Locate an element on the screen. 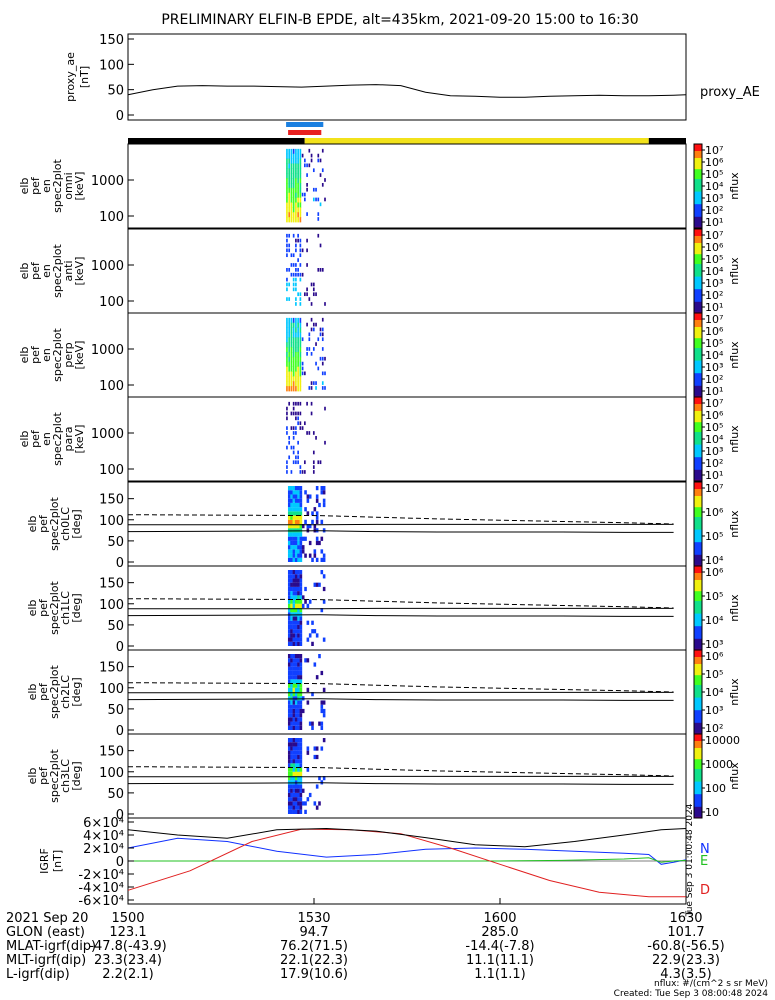 This screenshot has width=775, height=1000. y-axis-label-line: elb is located at coordinates (24, 355).